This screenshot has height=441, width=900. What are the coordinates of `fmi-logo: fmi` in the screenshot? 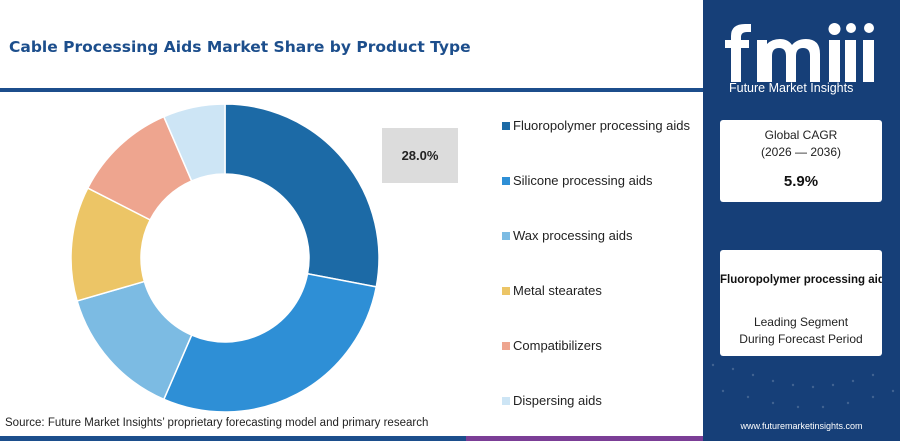 It's located at (799, 52).